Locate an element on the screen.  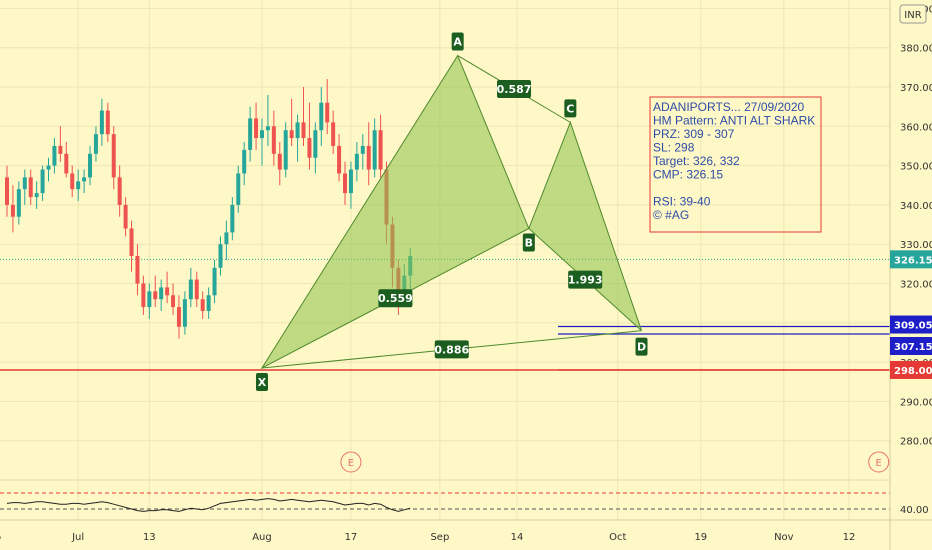
rsi-line is located at coordinates (208, 505).